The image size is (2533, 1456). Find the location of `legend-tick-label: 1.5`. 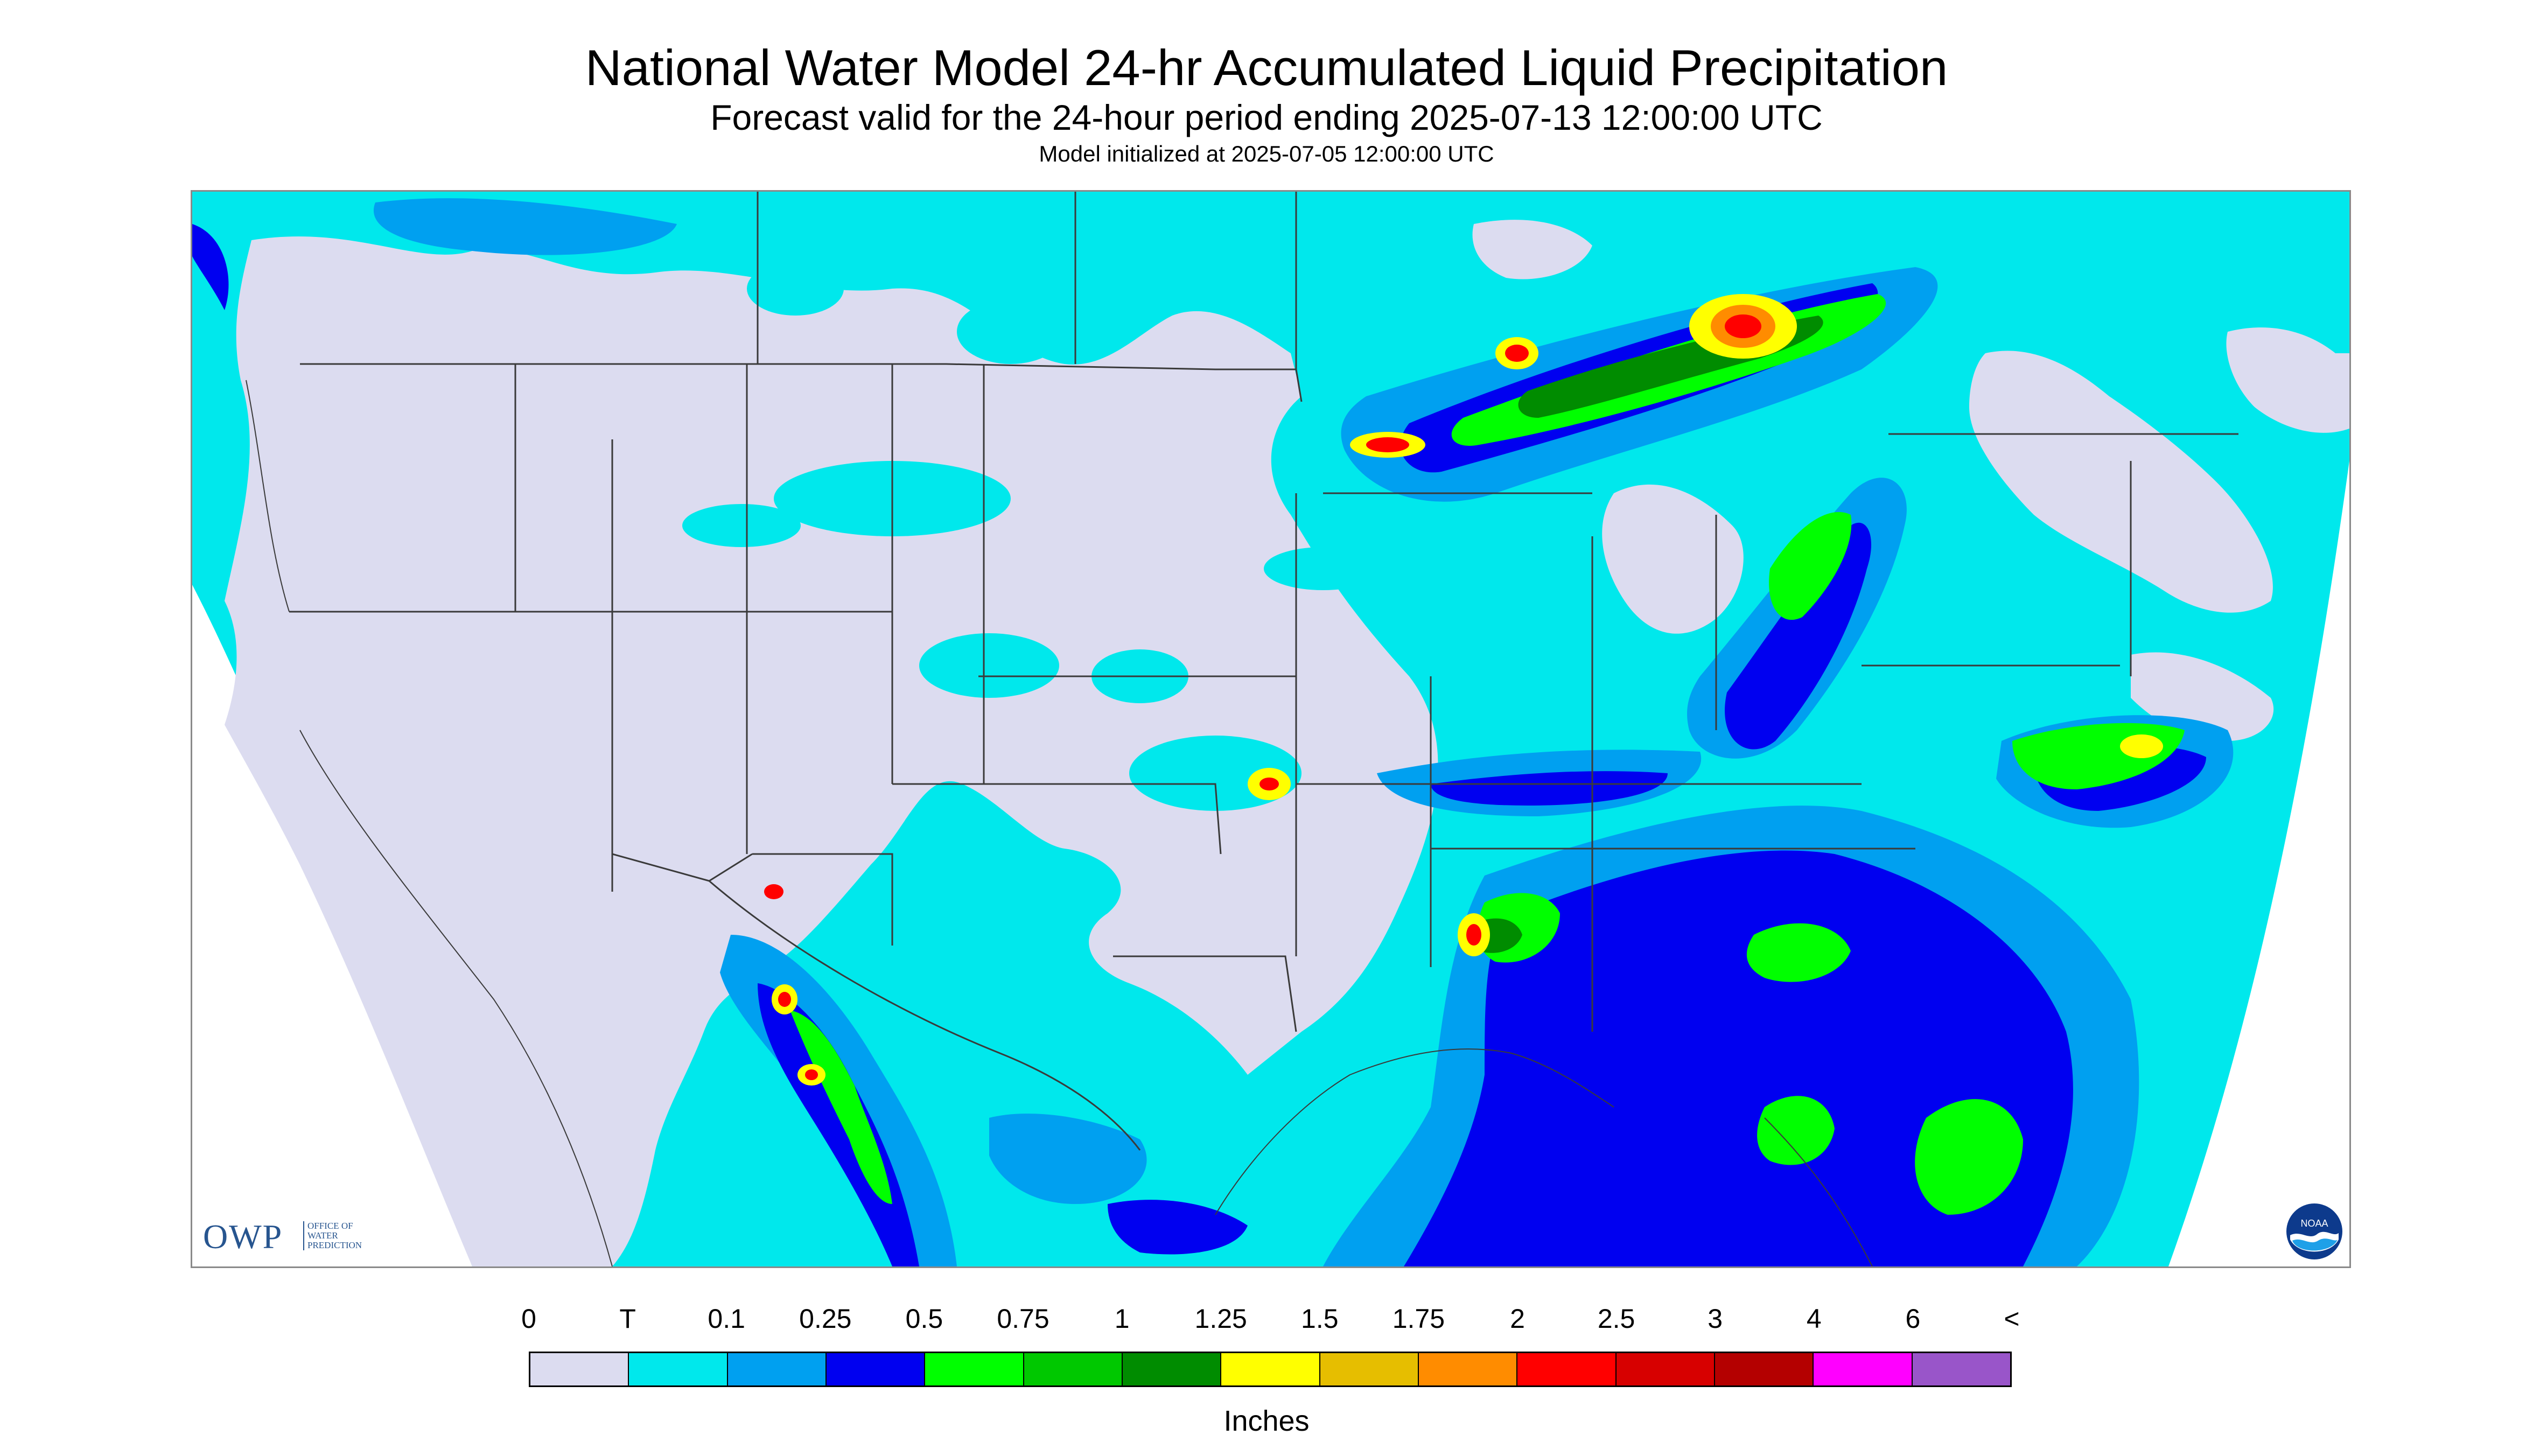

legend-tick-label: 1.5 is located at coordinates (1320, 1319).